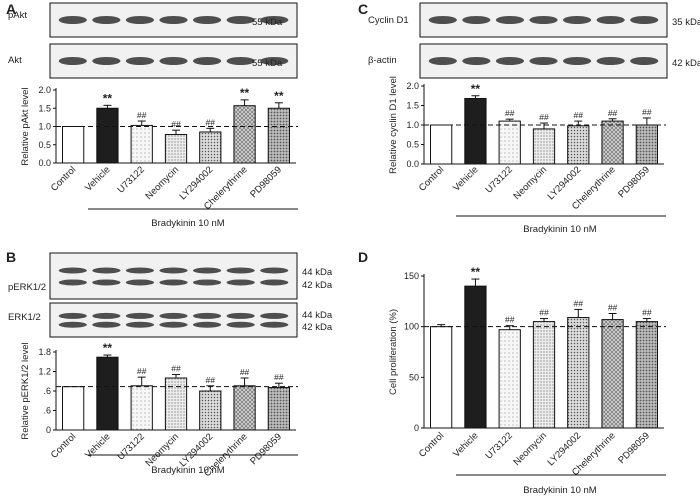 Image resolution: width=700 pixels, height=501 pixels. What do you see at coordinates (25, 126) in the screenshot?
I see `y-axis-label: Relative pAkt level` at bounding box center [25, 126].